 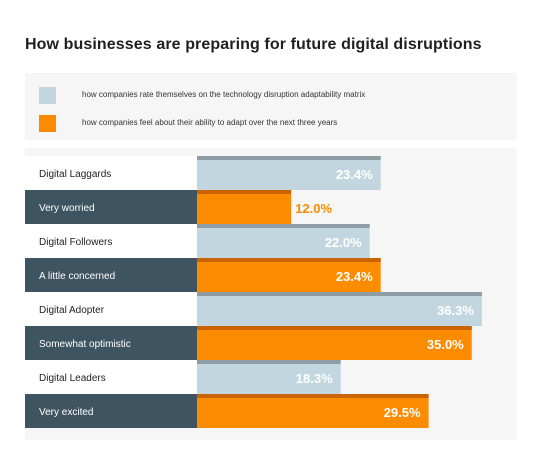 What do you see at coordinates (47, 95) in the screenshot?
I see `legend-swatch-self-rating` at bounding box center [47, 95].